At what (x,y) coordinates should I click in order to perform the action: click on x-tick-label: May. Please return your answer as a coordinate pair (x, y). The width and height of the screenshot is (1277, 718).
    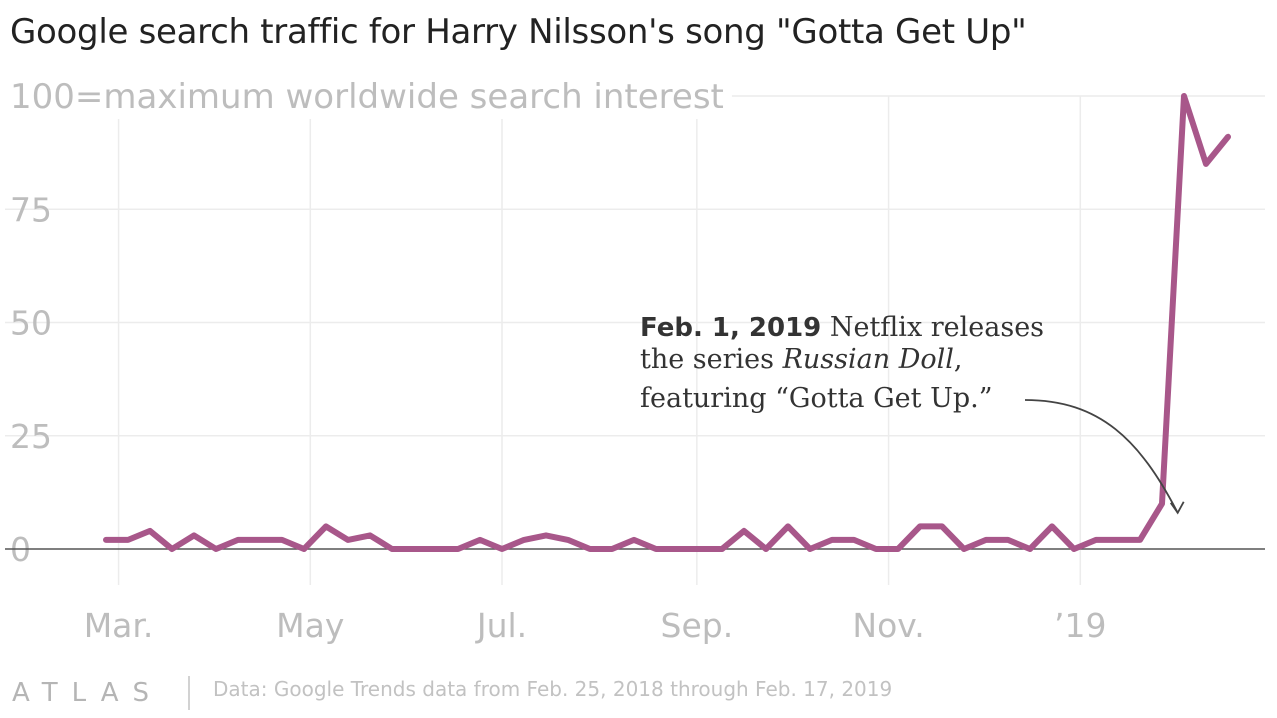
    Looking at the image, I should click on (310, 625).